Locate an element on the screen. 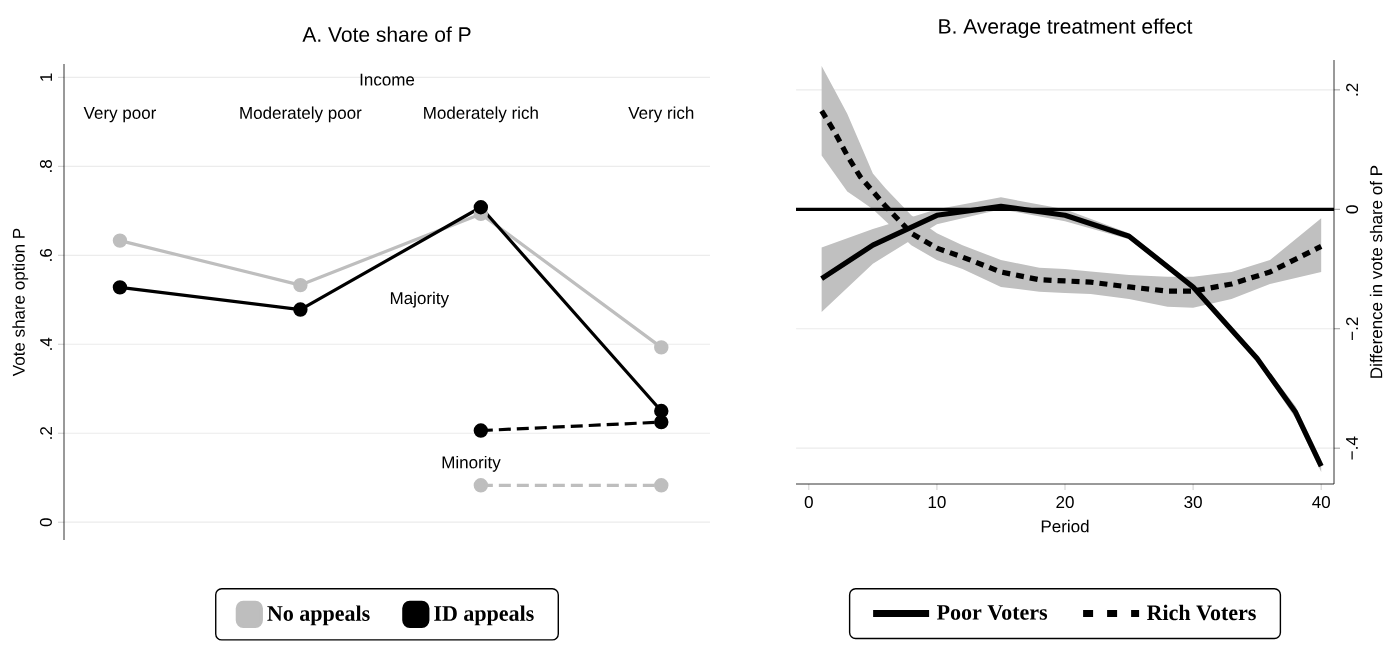 The width and height of the screenshot is (1392, 660). x-tick-label: 20 is located at coordinates (1065, 502).